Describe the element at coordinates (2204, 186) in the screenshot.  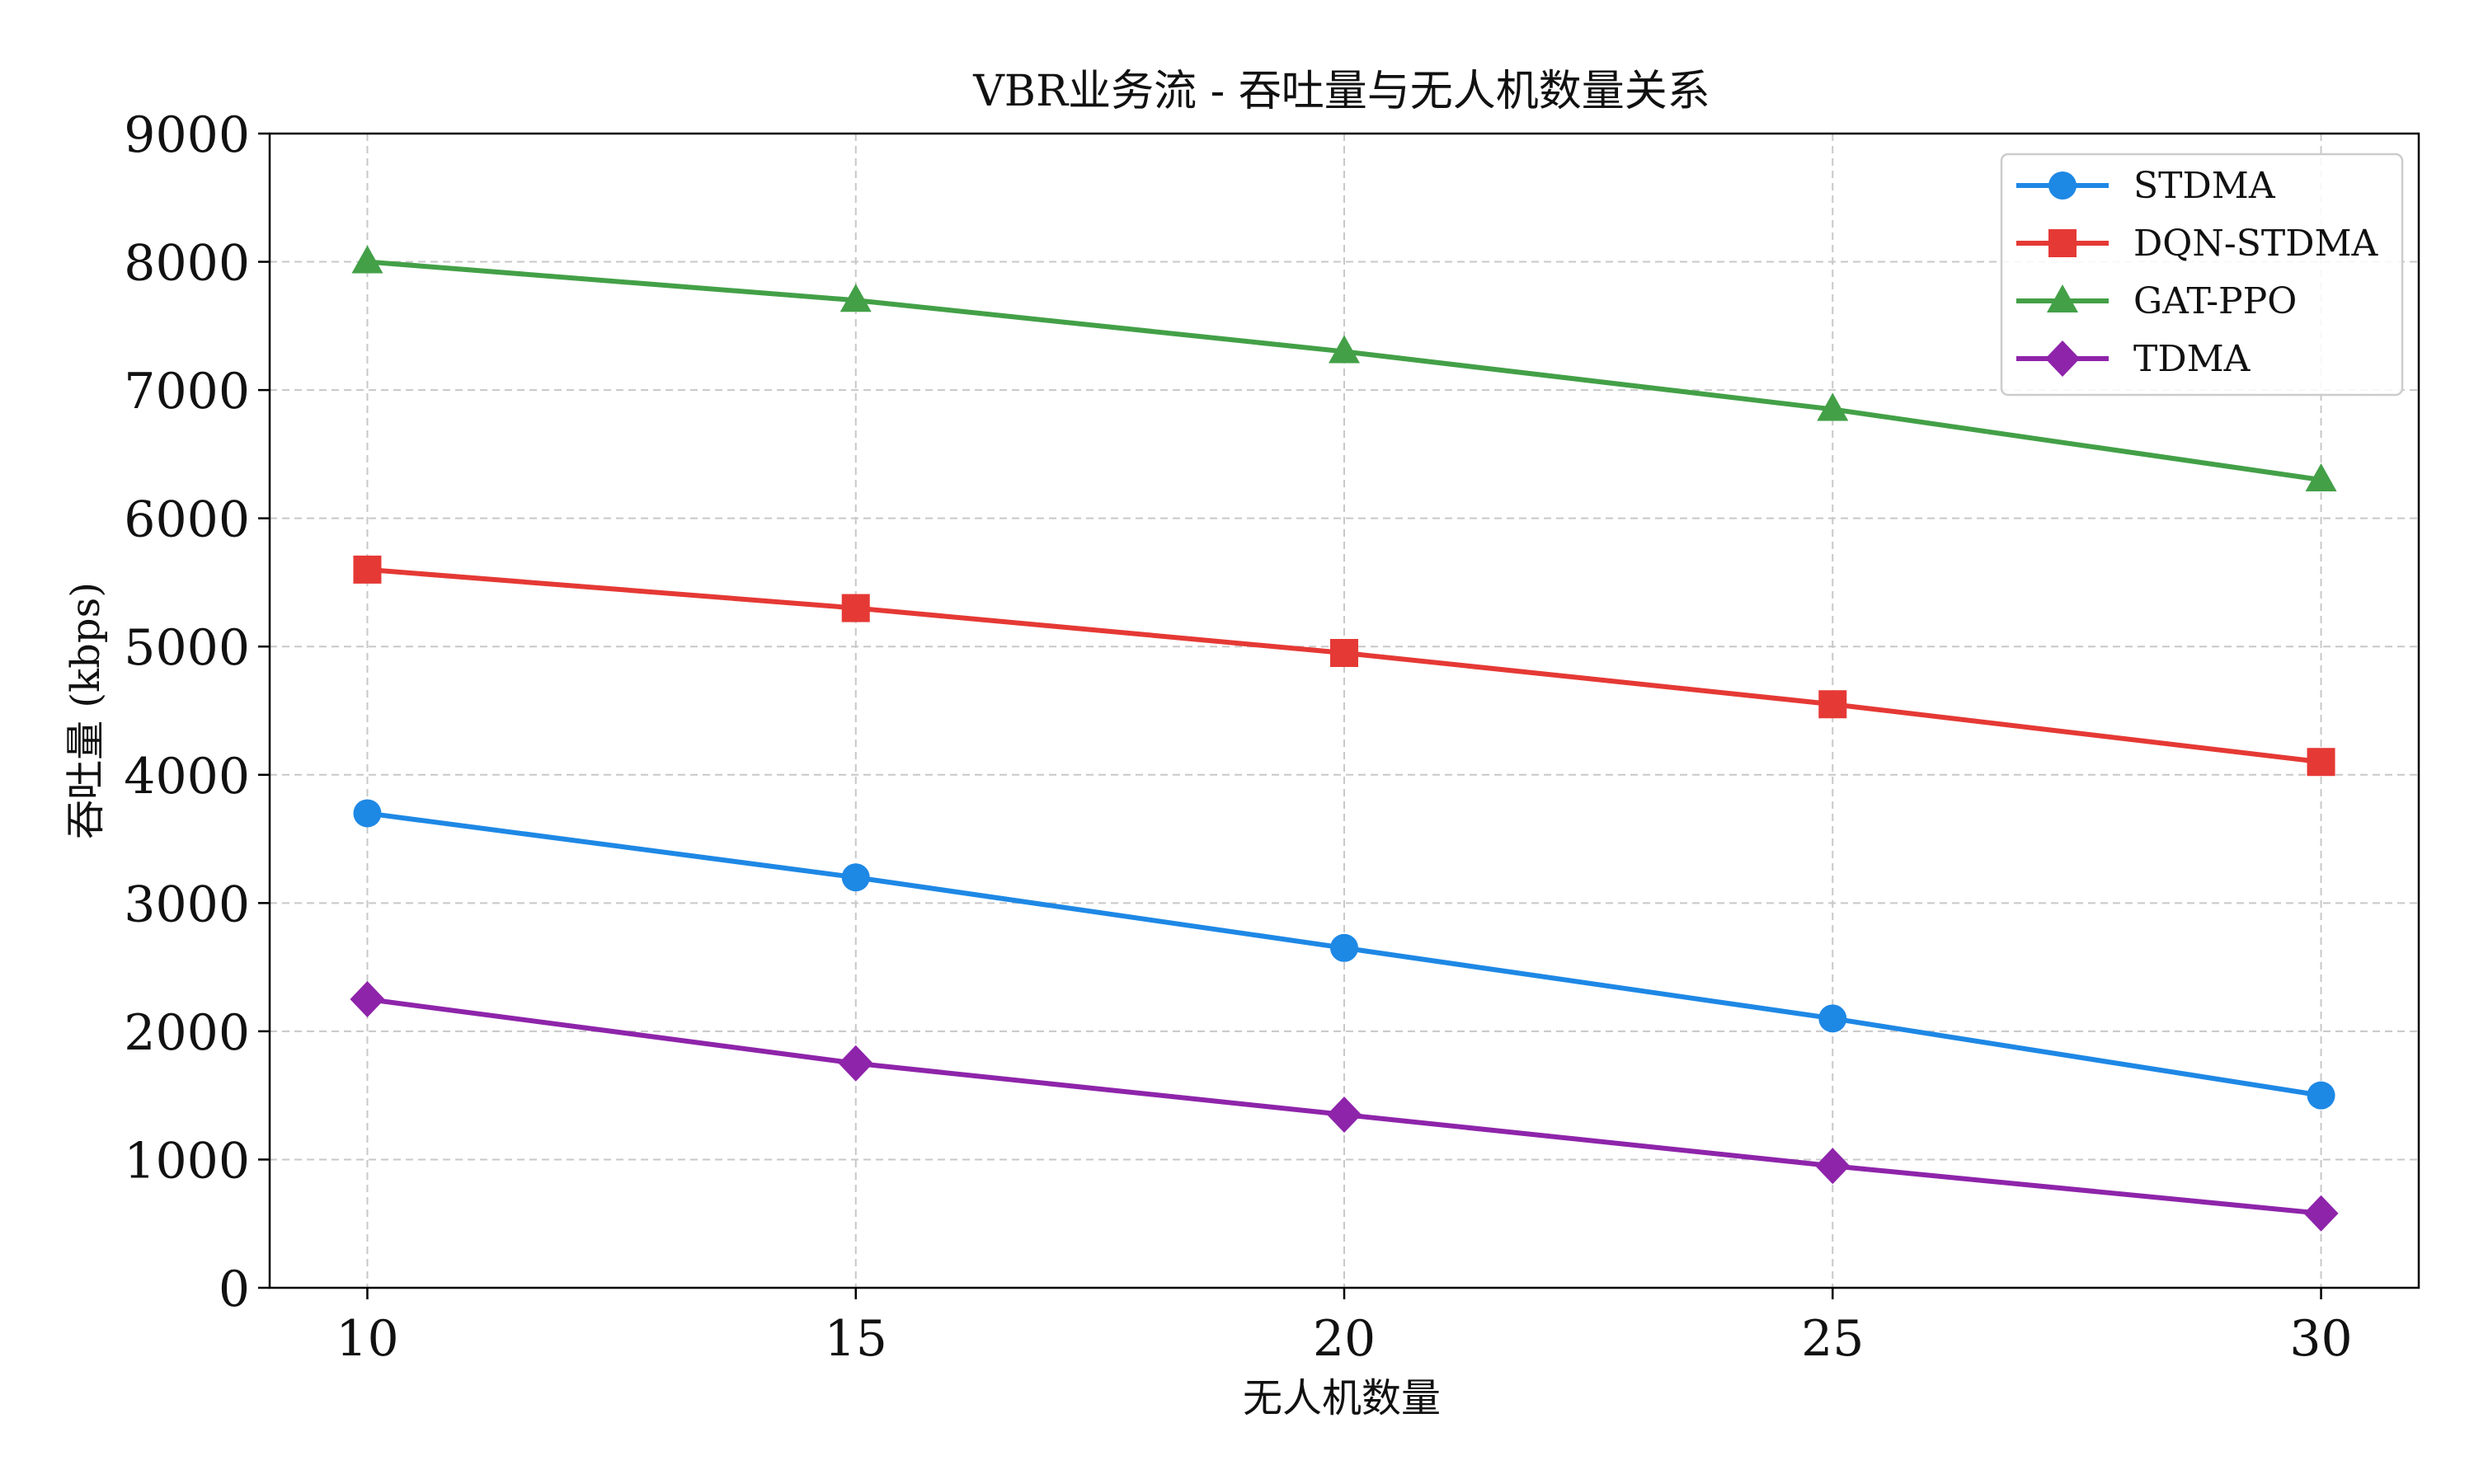
I see `legend-label: STDMA` at that location.